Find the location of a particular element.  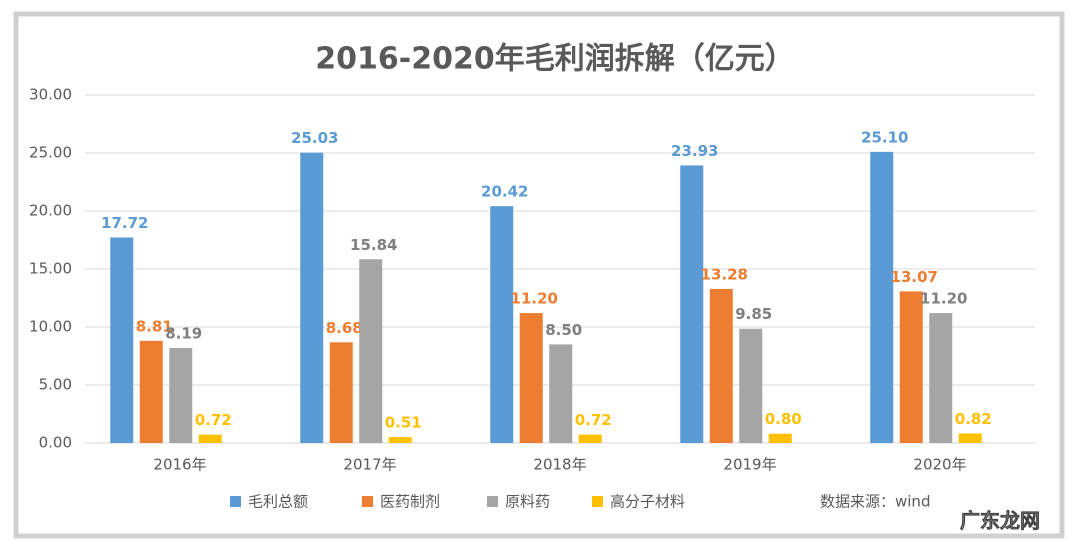

x-tick-label: 2017年 is located at coordinates (369, 465).